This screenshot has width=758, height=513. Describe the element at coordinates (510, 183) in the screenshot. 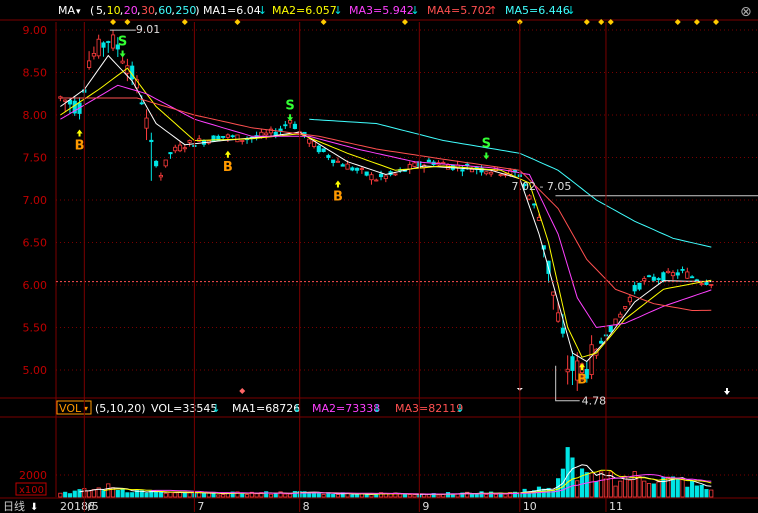

I see `ma-line-ma60` at that location.